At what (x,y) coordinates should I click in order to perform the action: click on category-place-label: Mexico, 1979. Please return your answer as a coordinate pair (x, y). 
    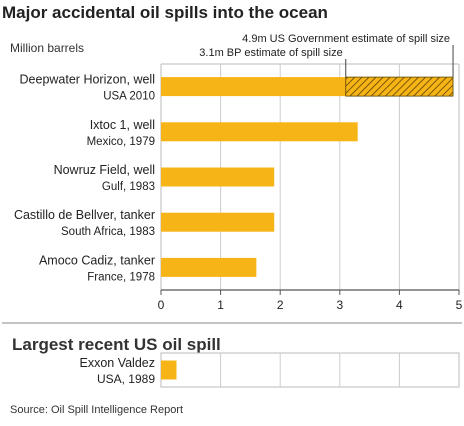
    Looking at the image, I should click on (121, 142).